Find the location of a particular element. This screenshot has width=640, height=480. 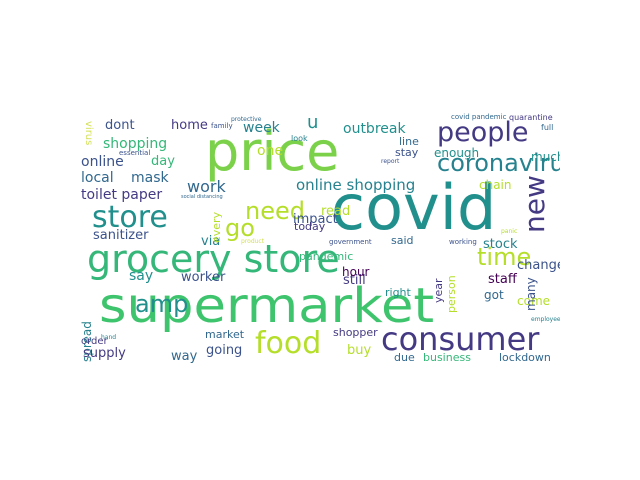

word-lockdown: lockdown is located at coordinates (525, 357).